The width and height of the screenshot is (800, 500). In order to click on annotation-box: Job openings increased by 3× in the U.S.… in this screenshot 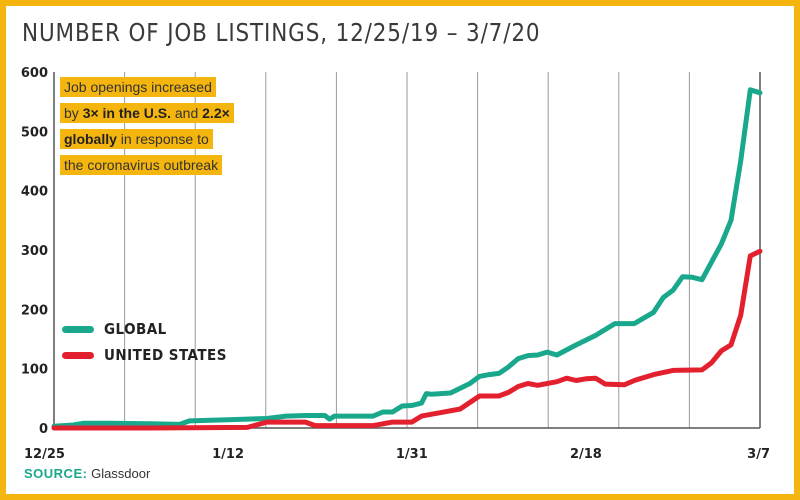, I will do `click(170, 126)`.